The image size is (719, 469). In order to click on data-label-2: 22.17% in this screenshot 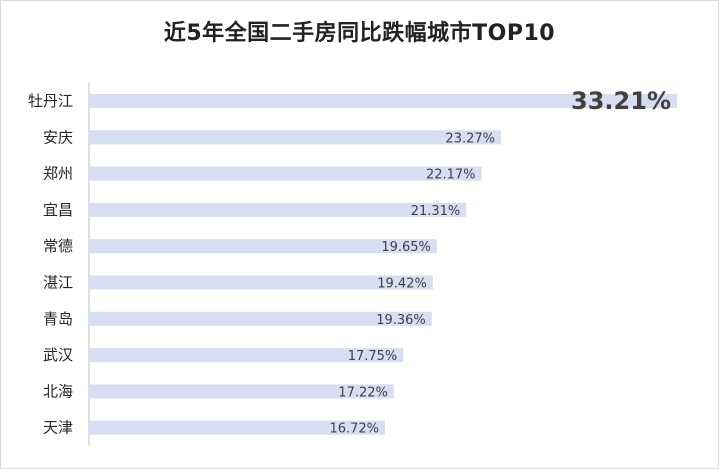, I will do `click(451, 175)`.